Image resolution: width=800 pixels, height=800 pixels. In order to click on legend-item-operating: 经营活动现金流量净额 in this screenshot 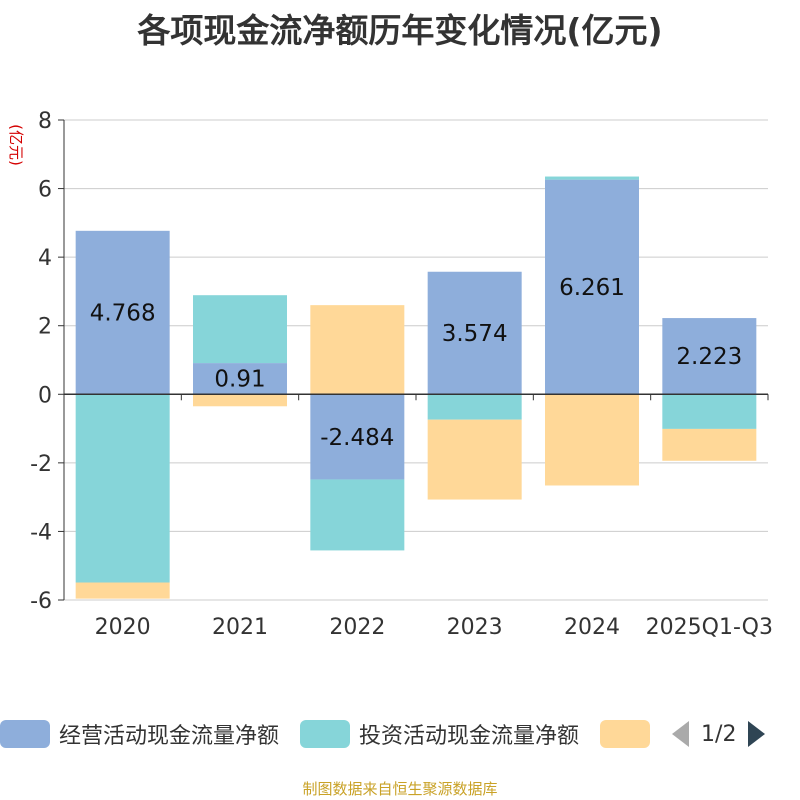, I will do `click(139, 734)`.